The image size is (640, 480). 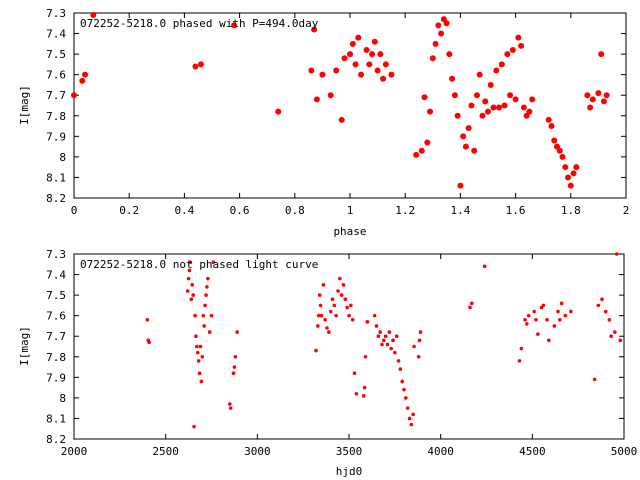 I want to click on y-tick-label: 7.5, so click(x=56, y=295).